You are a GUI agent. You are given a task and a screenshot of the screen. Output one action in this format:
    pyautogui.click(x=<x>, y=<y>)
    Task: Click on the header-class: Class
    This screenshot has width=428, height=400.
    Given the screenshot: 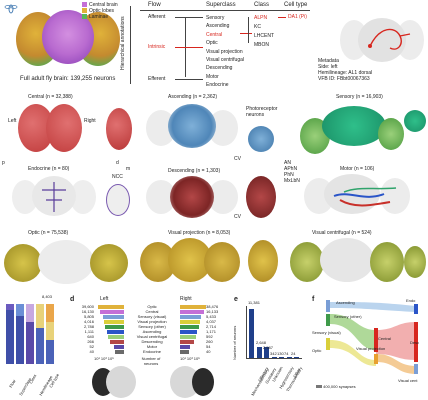 What is the action you would take?
    pyautogui.click(x=262, y=5)
    